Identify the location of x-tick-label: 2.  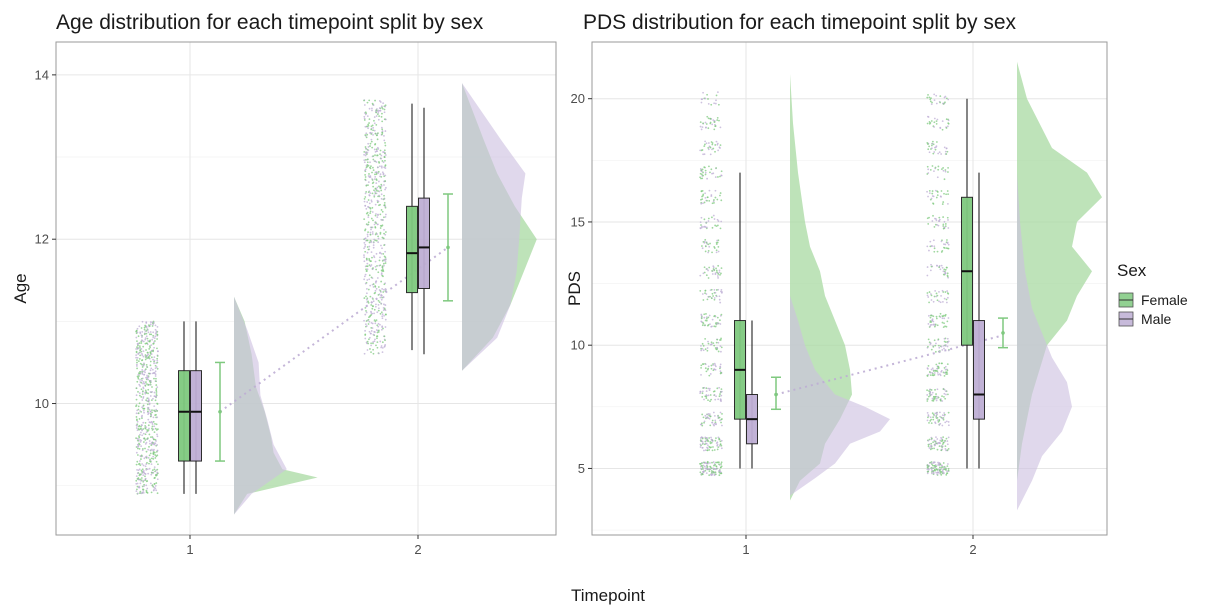
(972, 549).